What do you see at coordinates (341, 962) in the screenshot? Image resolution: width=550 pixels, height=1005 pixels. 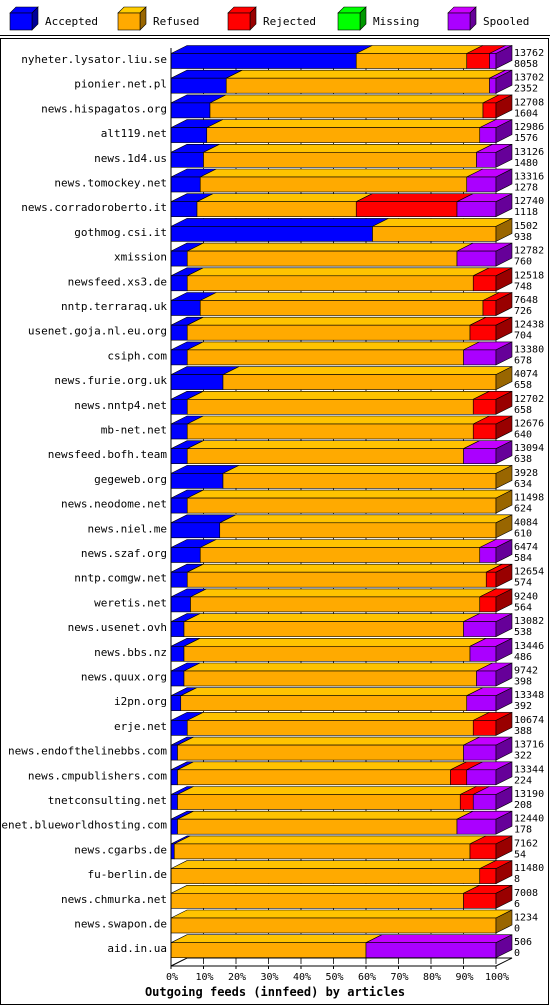 I see `x-axis-floor` at bounding box center [341, 962].